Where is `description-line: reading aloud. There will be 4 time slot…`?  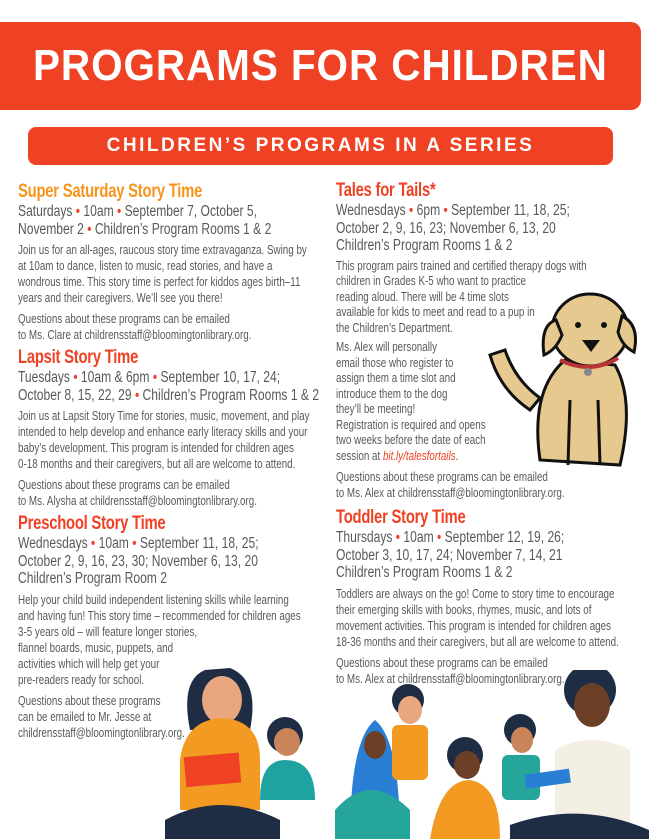
description-line: reading aloud. There will be 4 time slot… is located at coordinates (422, 296).